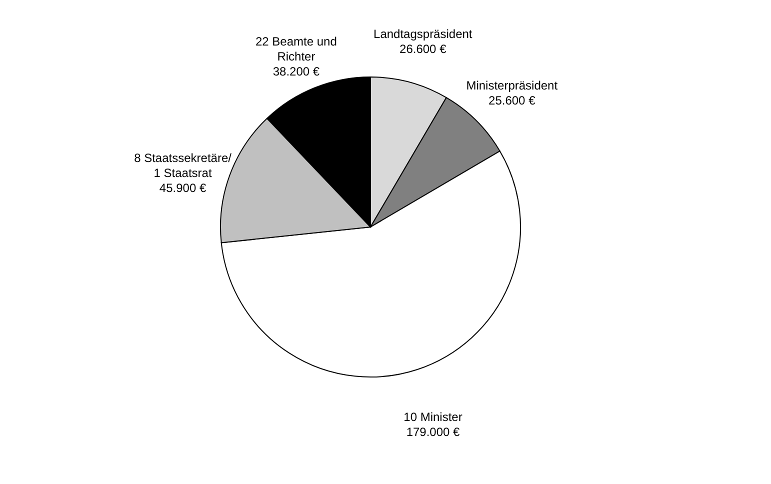 This screenshot has width=771, height=484. I want to click on slice-label: 10 Minister, so click(433, 417).